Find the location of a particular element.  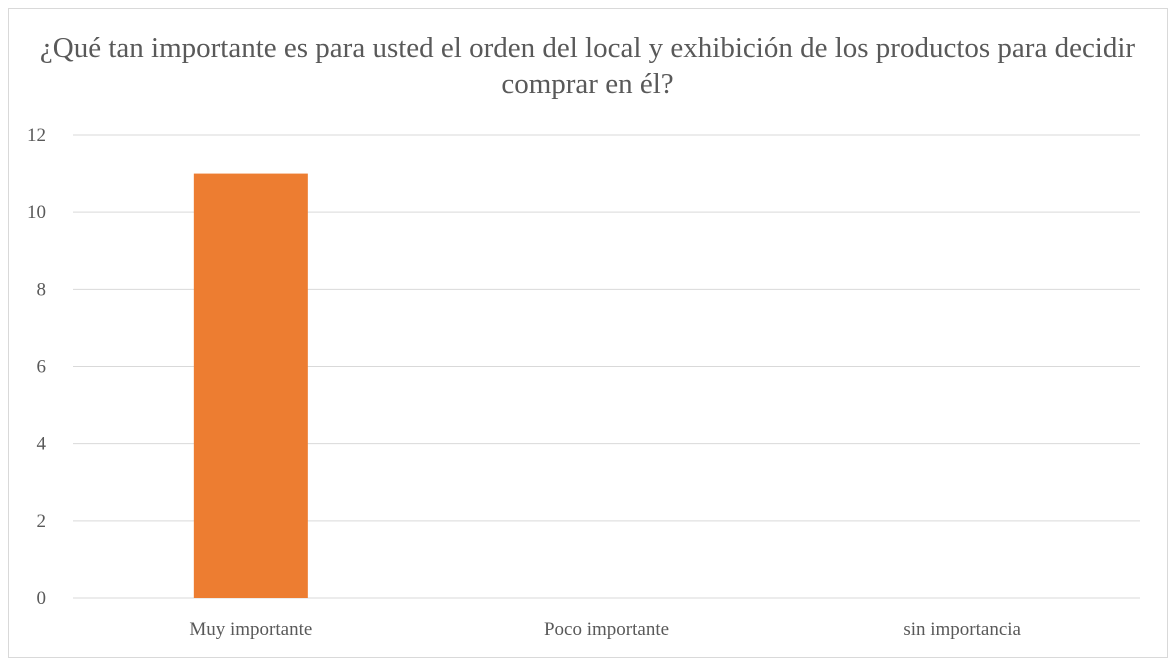

bars is located at coordinates (250, 386).